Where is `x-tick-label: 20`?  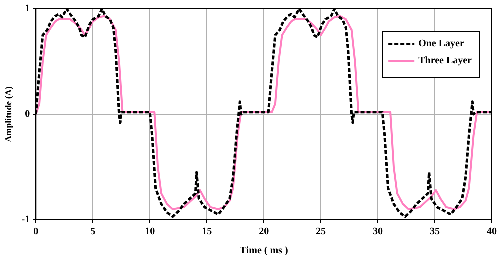
x-tick-label: 20 is located at coordinates (264, 232).